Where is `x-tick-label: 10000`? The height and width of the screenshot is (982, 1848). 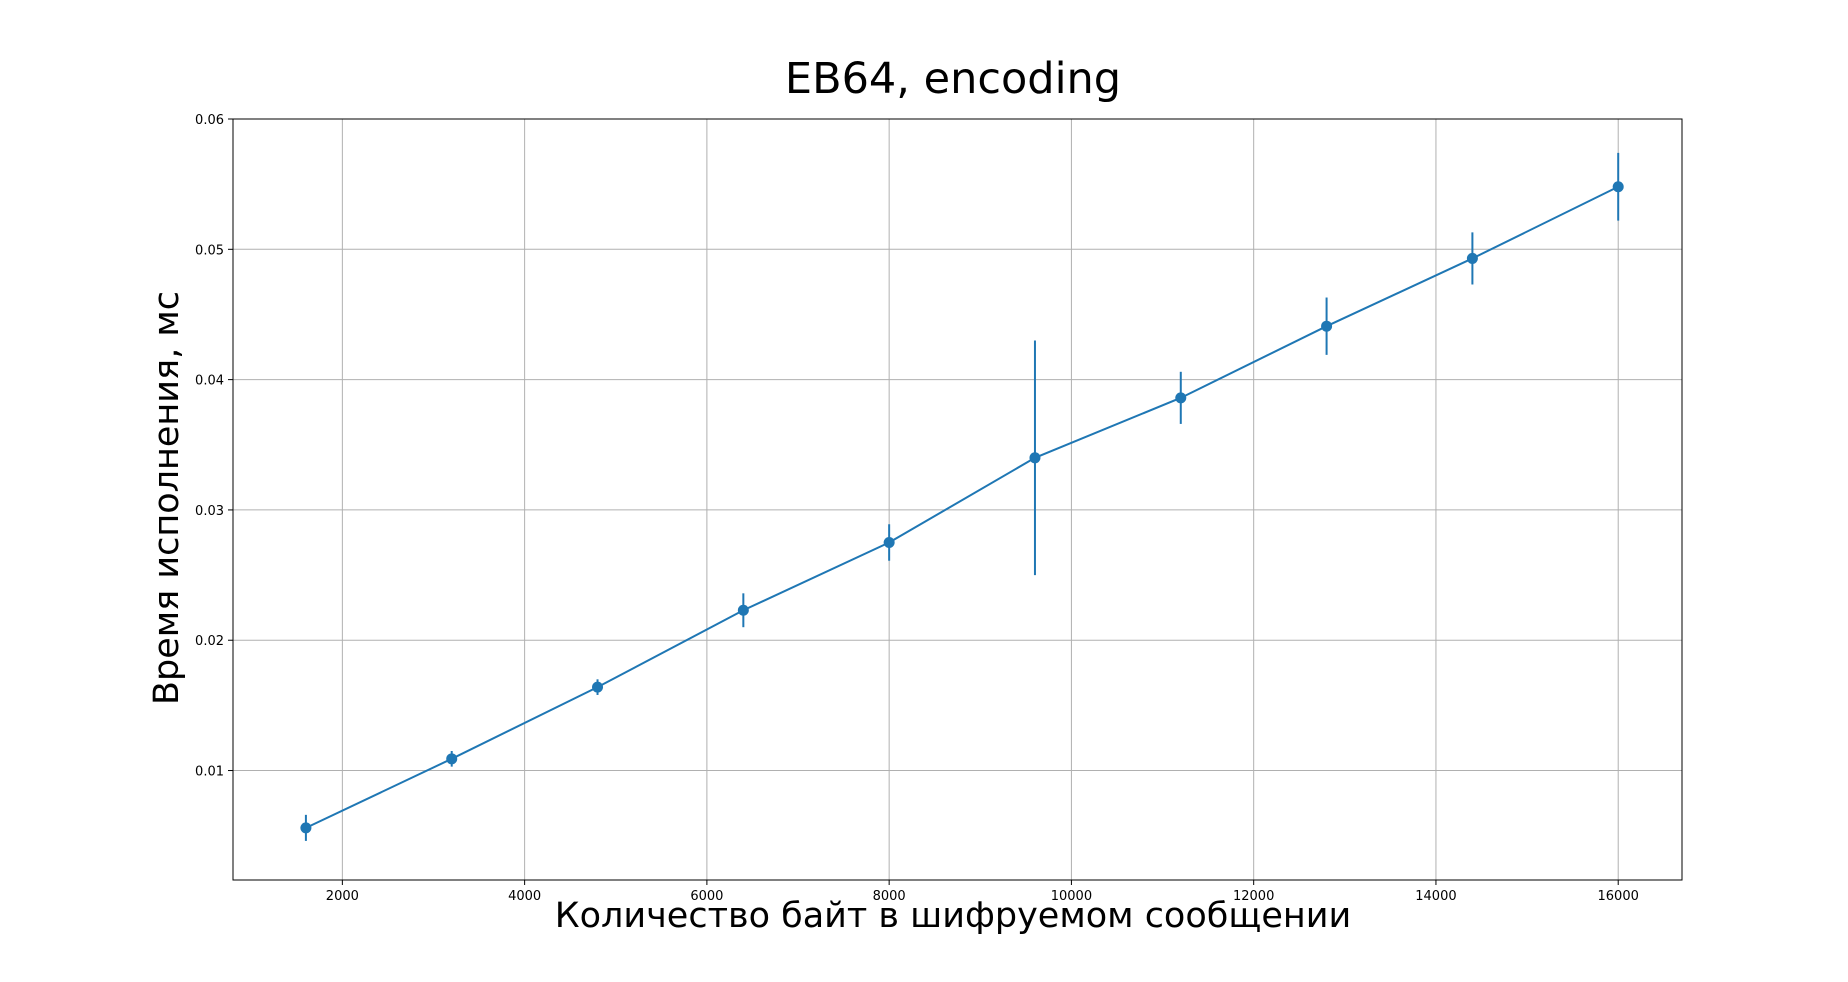 x-tick-label: 10000 is located at coordinates (1071, 896).